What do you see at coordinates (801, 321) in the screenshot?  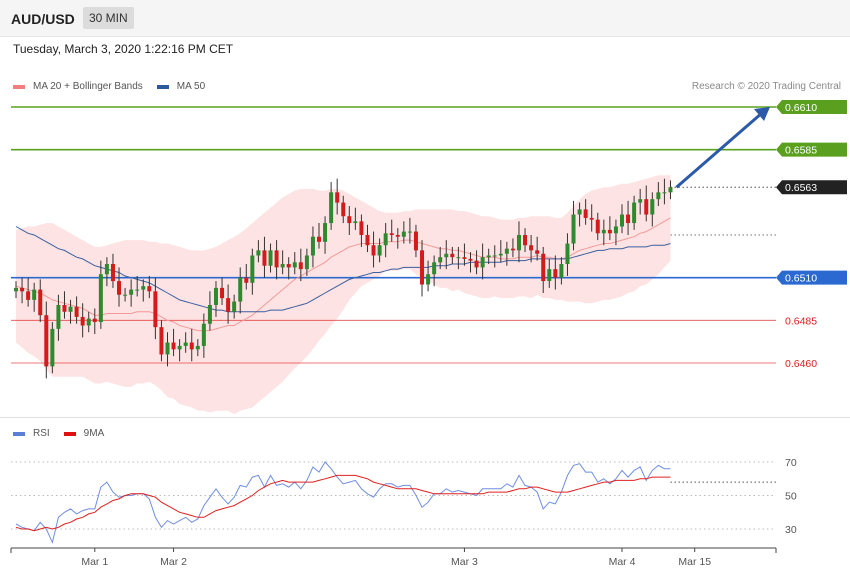 I see `level-label-4: 0.6485` at bounding box center [801, 321].